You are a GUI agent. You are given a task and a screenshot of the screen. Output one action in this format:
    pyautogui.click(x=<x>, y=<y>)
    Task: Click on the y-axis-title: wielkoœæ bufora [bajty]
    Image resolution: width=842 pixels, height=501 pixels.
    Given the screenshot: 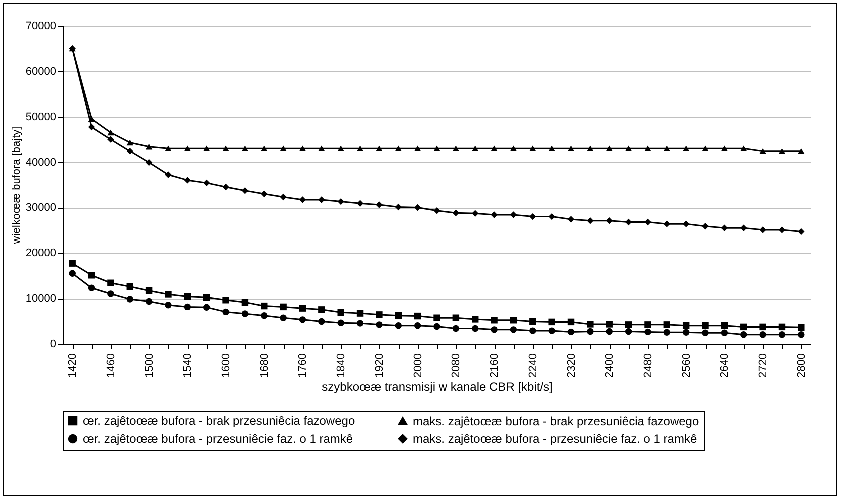 What is the action you would take?
    pyautogui.click(x=16, y=186)
    